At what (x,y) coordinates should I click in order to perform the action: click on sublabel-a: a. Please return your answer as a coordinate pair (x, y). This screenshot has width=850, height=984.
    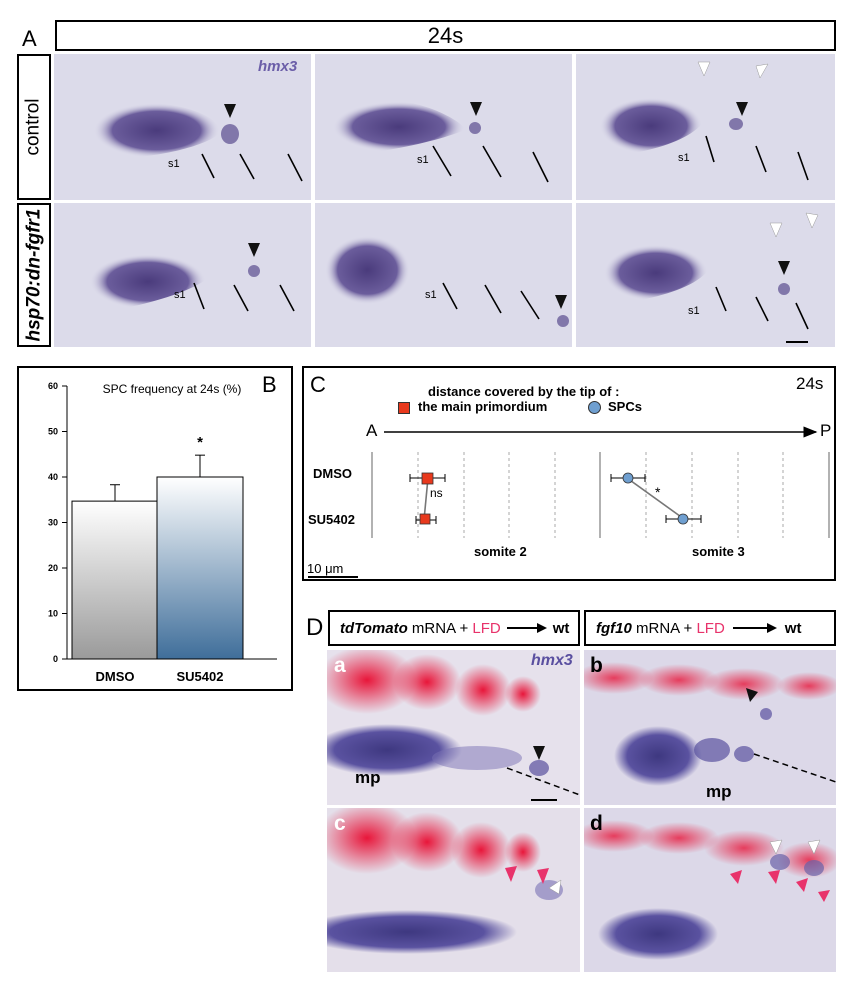
    Looking at the image, I should click on (340, 665).